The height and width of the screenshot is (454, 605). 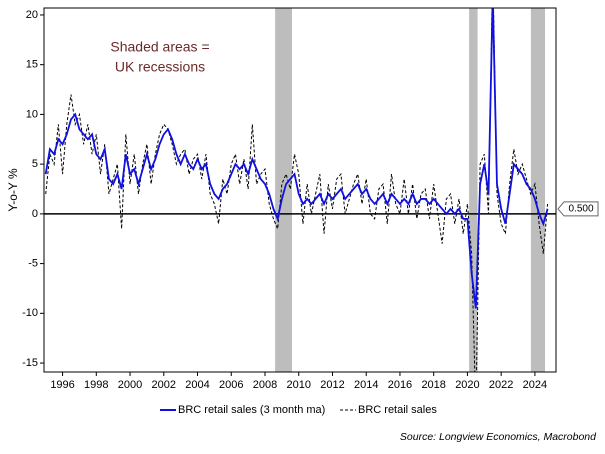 I want to click on y-tick-label: -5, so click(x=33, y=264).